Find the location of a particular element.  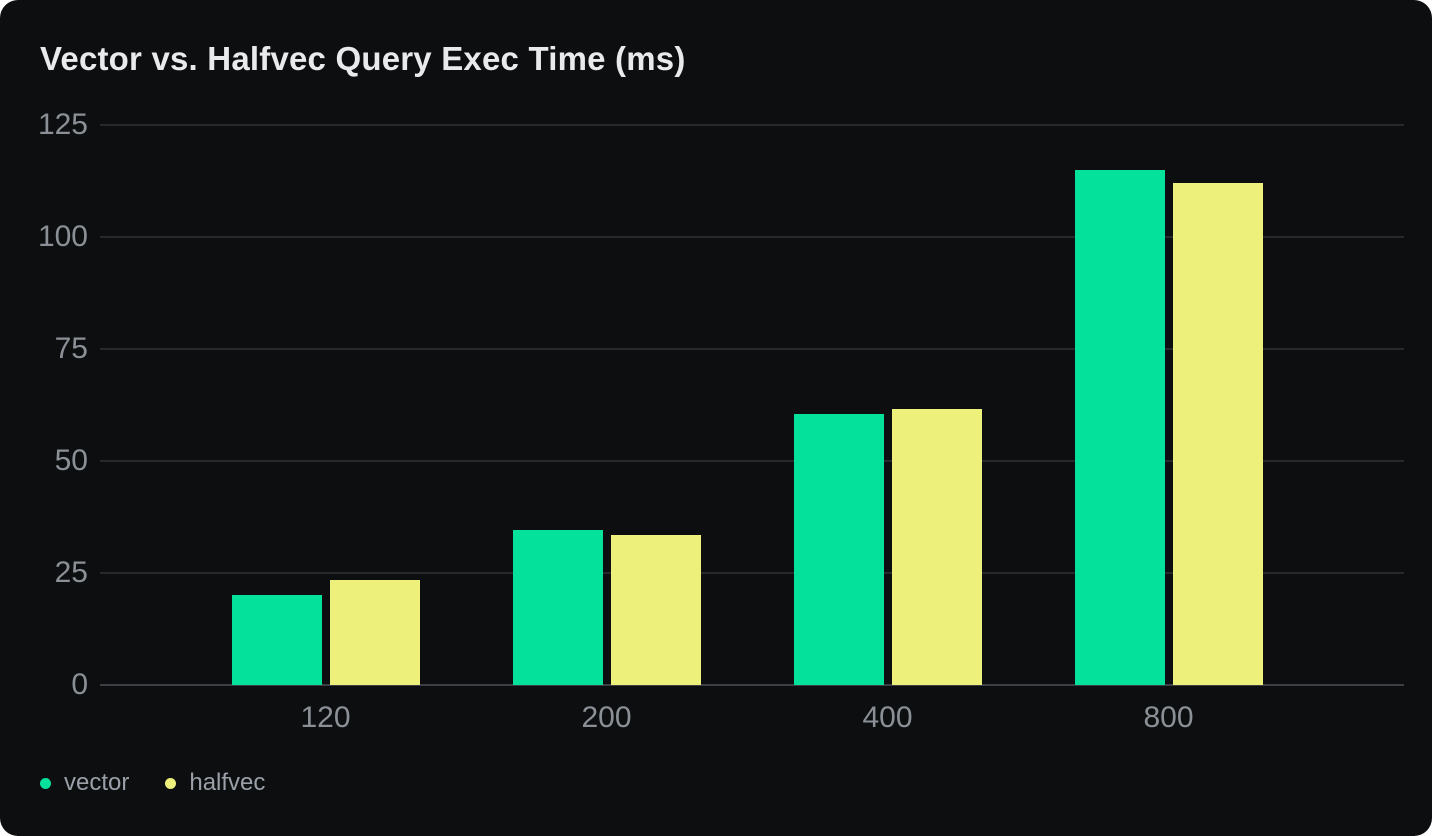

gridline-y100 is located at coordinates (752, 237).